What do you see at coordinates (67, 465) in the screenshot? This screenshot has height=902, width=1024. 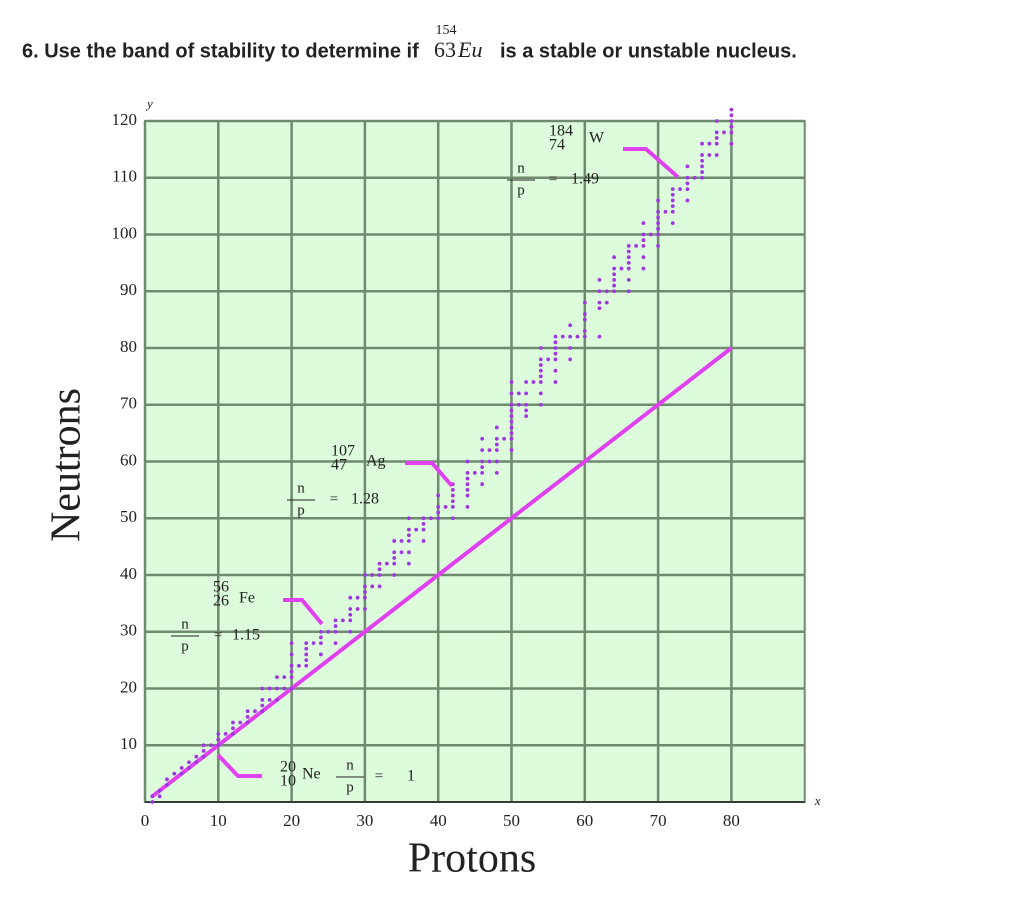 I see `y-axis-label: Neutrons` at bounding box center [67, 465].